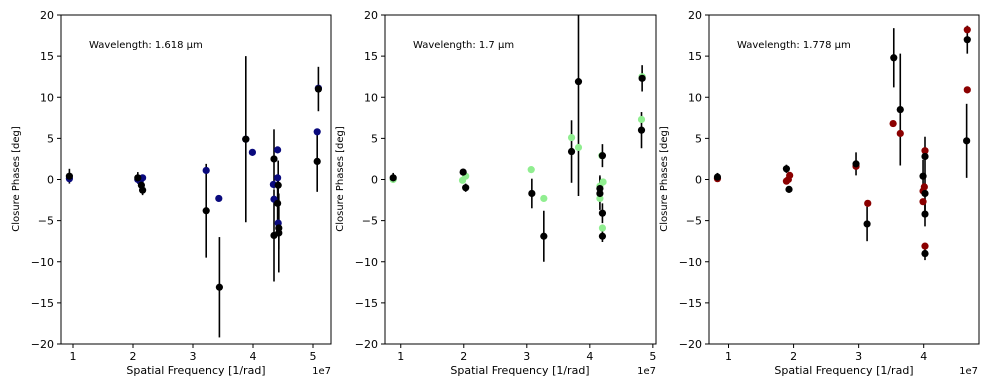 The height and width of the screenshot is (381, 981). What do you see at coordinates (47, 56) in the screenshot?
I see `y-tick-label: 15` at bounding box center [47, 56].